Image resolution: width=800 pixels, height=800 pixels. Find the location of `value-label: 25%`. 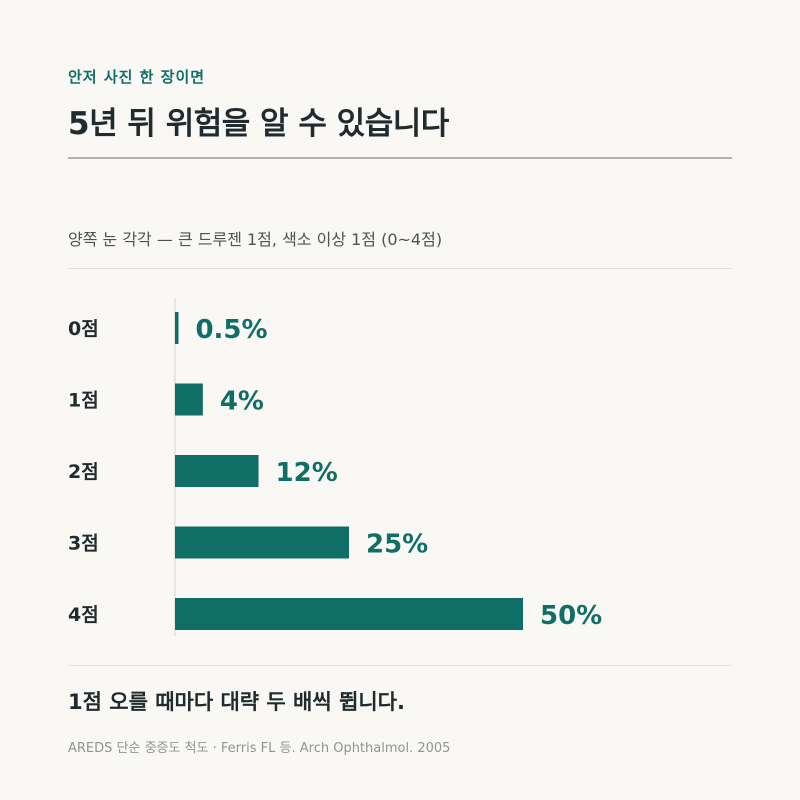

value-label: 25% is located at coordinates (397, 545).